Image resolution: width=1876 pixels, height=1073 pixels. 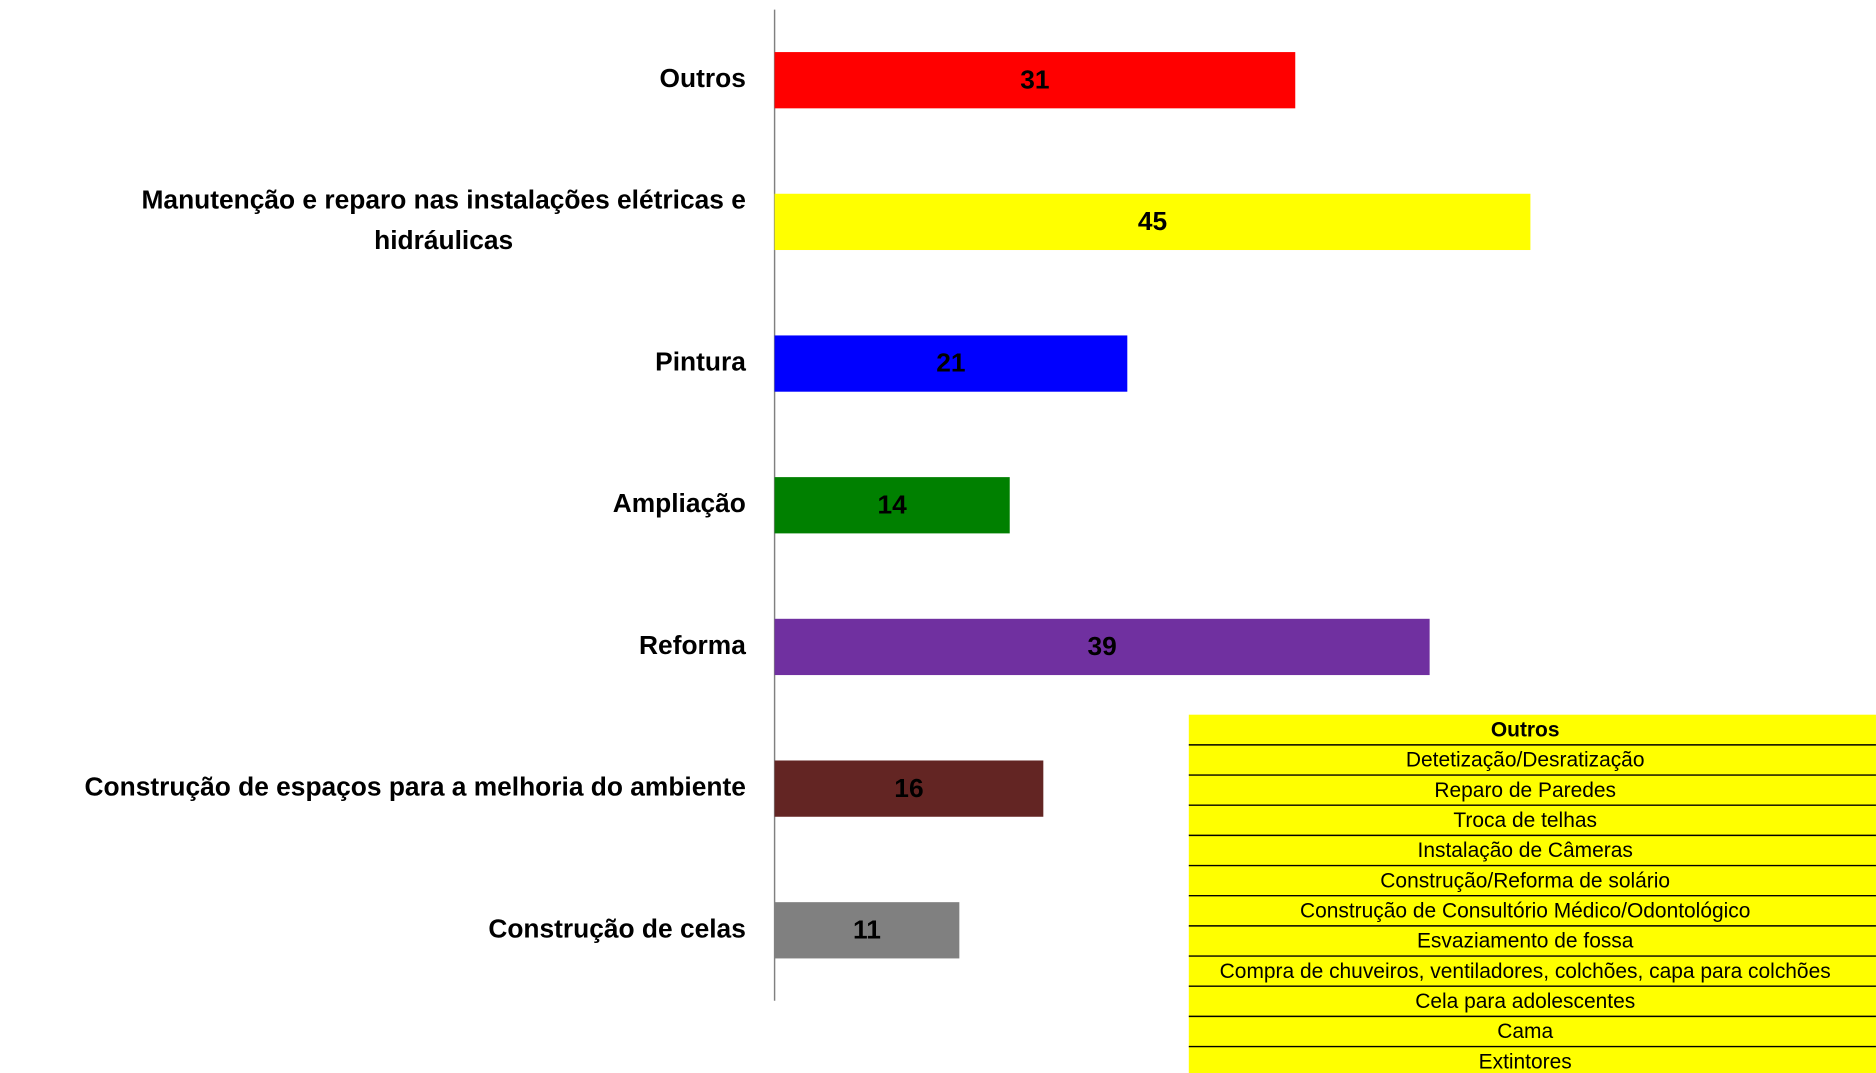 I want to click on category-label: Ampliação, so click(x=679, y=503).